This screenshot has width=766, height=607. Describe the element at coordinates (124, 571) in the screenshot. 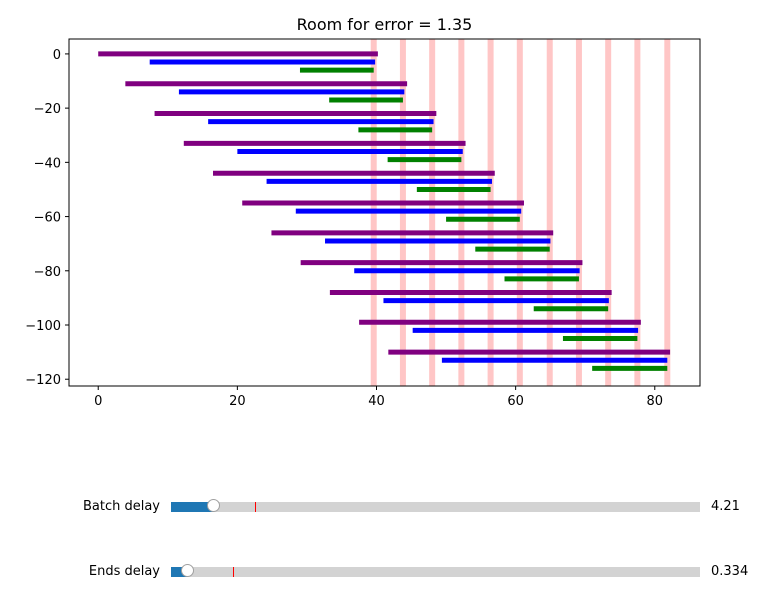

I see `slider-label: Ends delay` at that location.